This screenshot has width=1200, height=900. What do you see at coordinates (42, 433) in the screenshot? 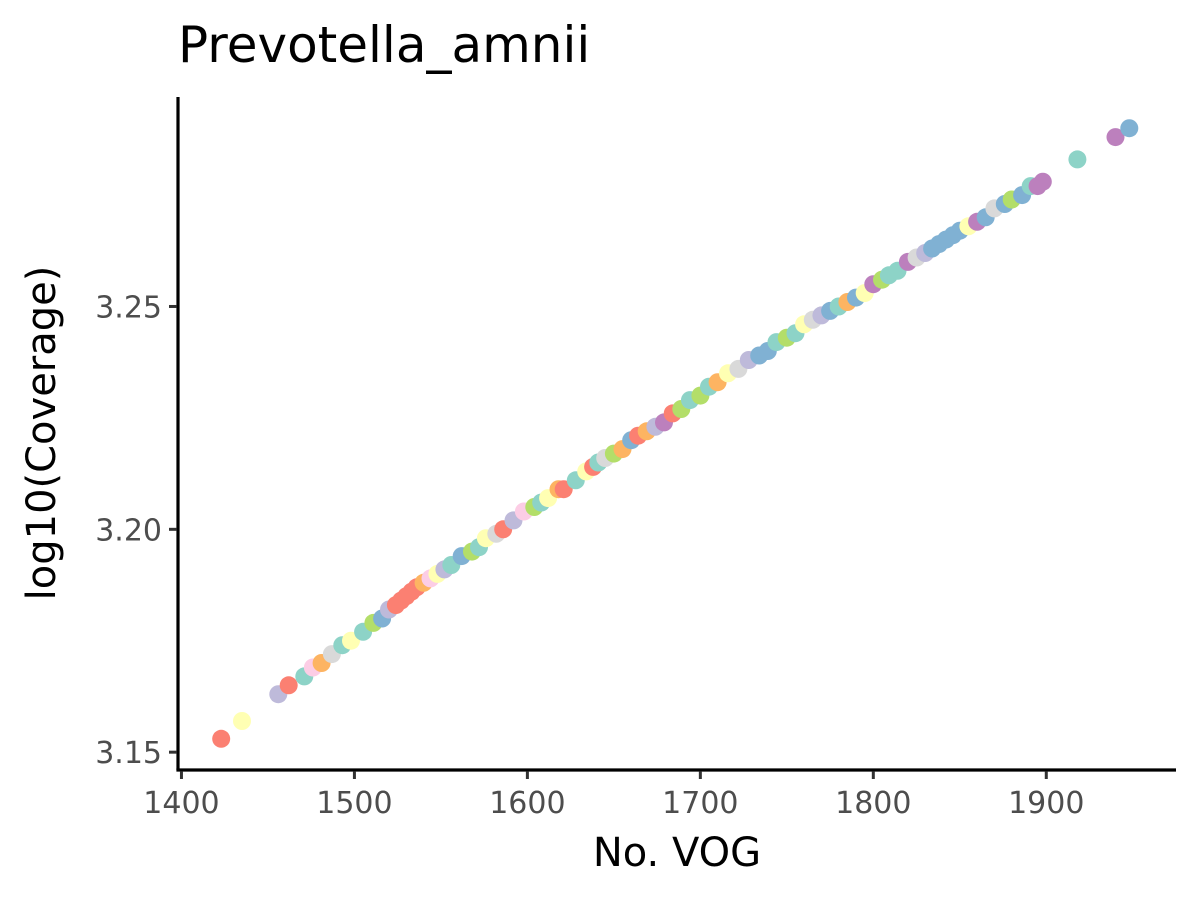
I see `y-axis-label: log10(Coverage)` at bounding box center [42, 433].